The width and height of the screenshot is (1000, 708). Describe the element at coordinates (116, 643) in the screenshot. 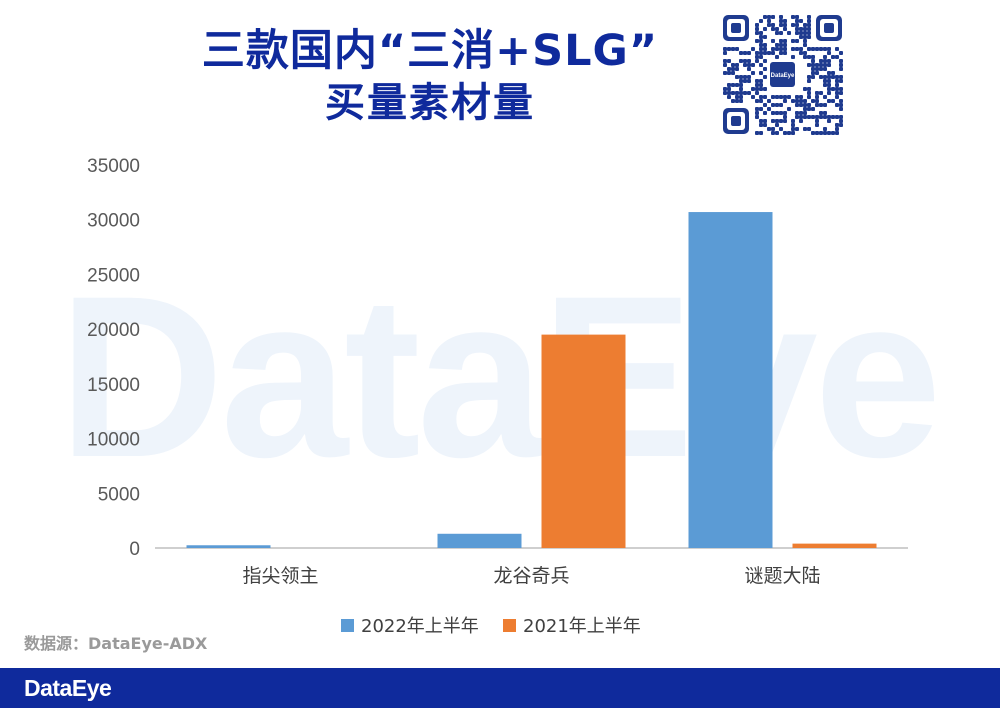

I see `data-source-note: 数据源：DataEye-ADX` at that location.